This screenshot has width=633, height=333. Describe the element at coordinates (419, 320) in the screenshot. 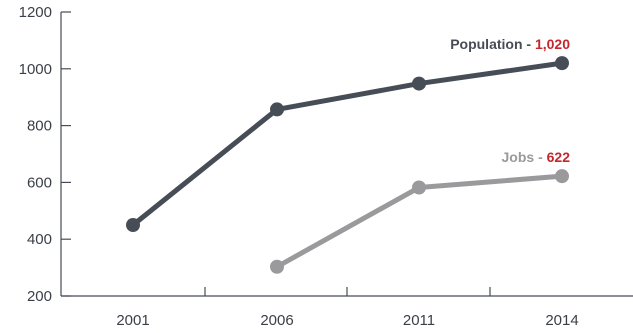

I see `x-tick-label: 2011` at that location.